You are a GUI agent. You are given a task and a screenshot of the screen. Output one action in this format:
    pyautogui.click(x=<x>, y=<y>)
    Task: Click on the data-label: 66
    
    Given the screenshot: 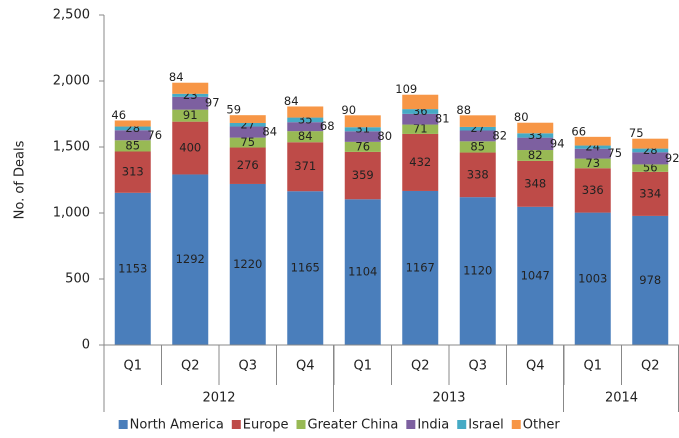 What is the action you would take?
    pyautogui.click(x=578, y=131)
    